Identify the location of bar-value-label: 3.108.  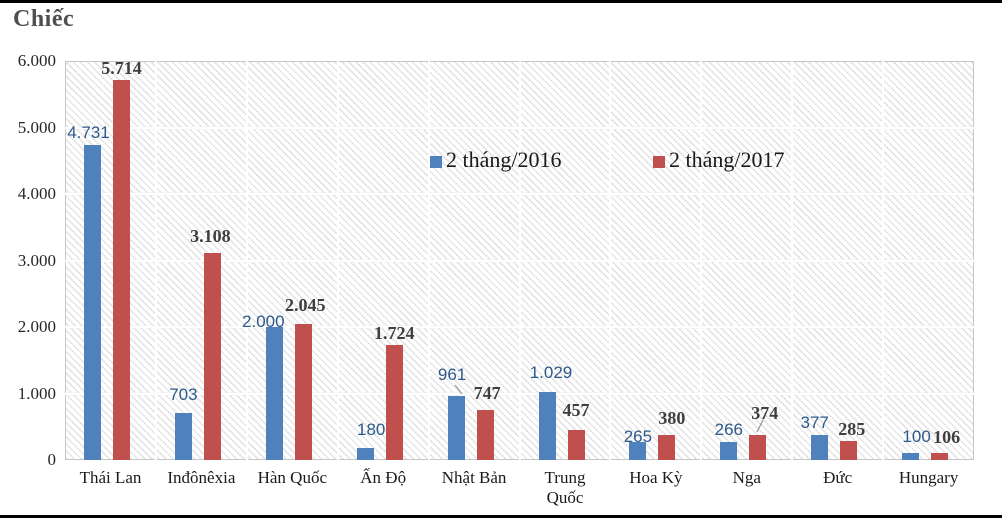
(210, 236).